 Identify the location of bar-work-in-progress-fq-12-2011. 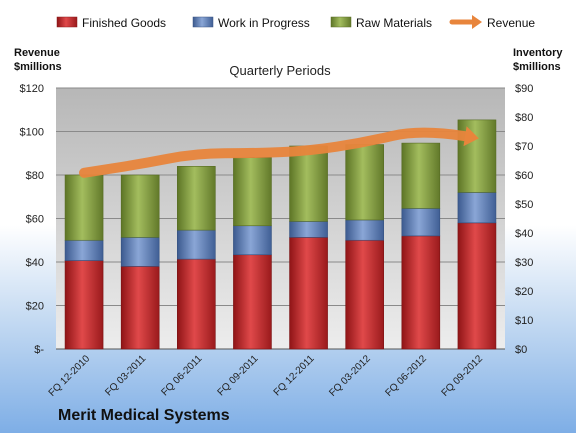
(308, 229).